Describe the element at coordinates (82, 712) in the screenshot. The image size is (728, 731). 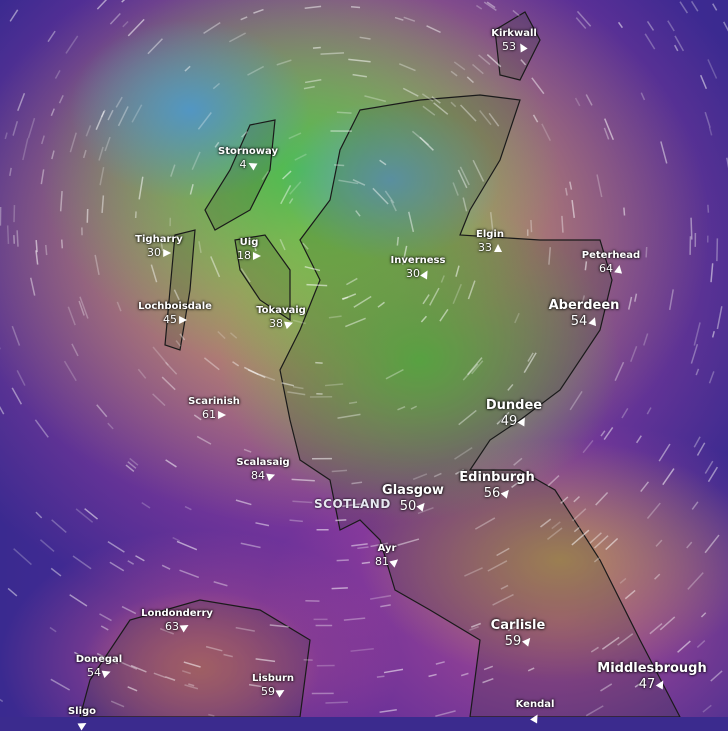
I see `city-name: Sligo` at that location.